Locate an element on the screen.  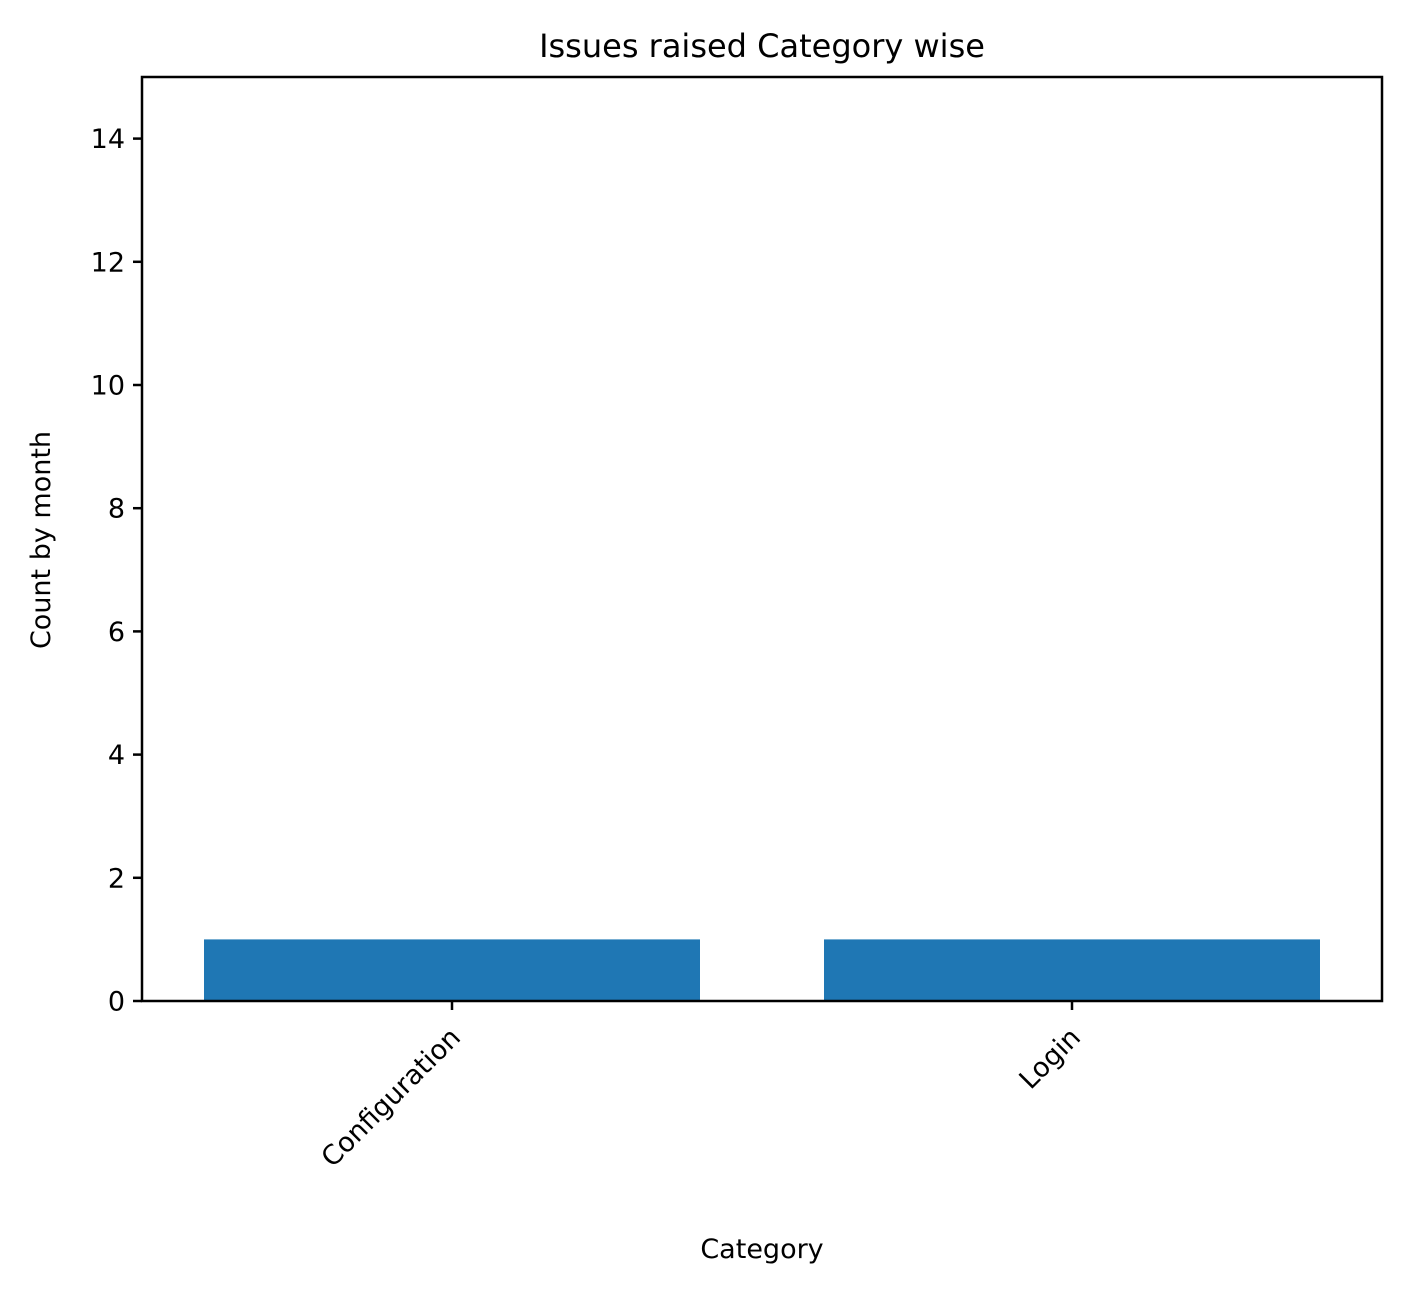
y-axis-label: Count by month is located at coordinates (41, 540).